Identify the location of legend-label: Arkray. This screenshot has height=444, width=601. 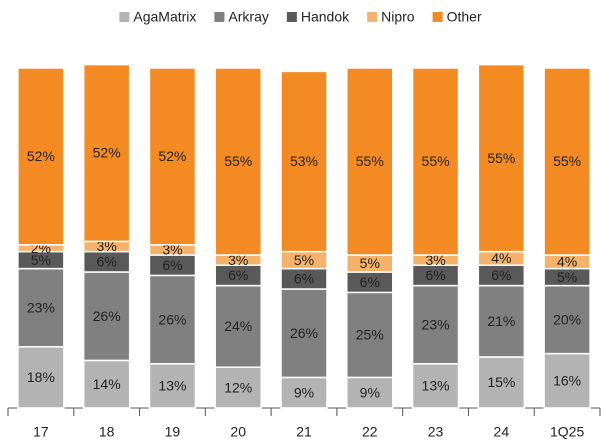
(248, 17).